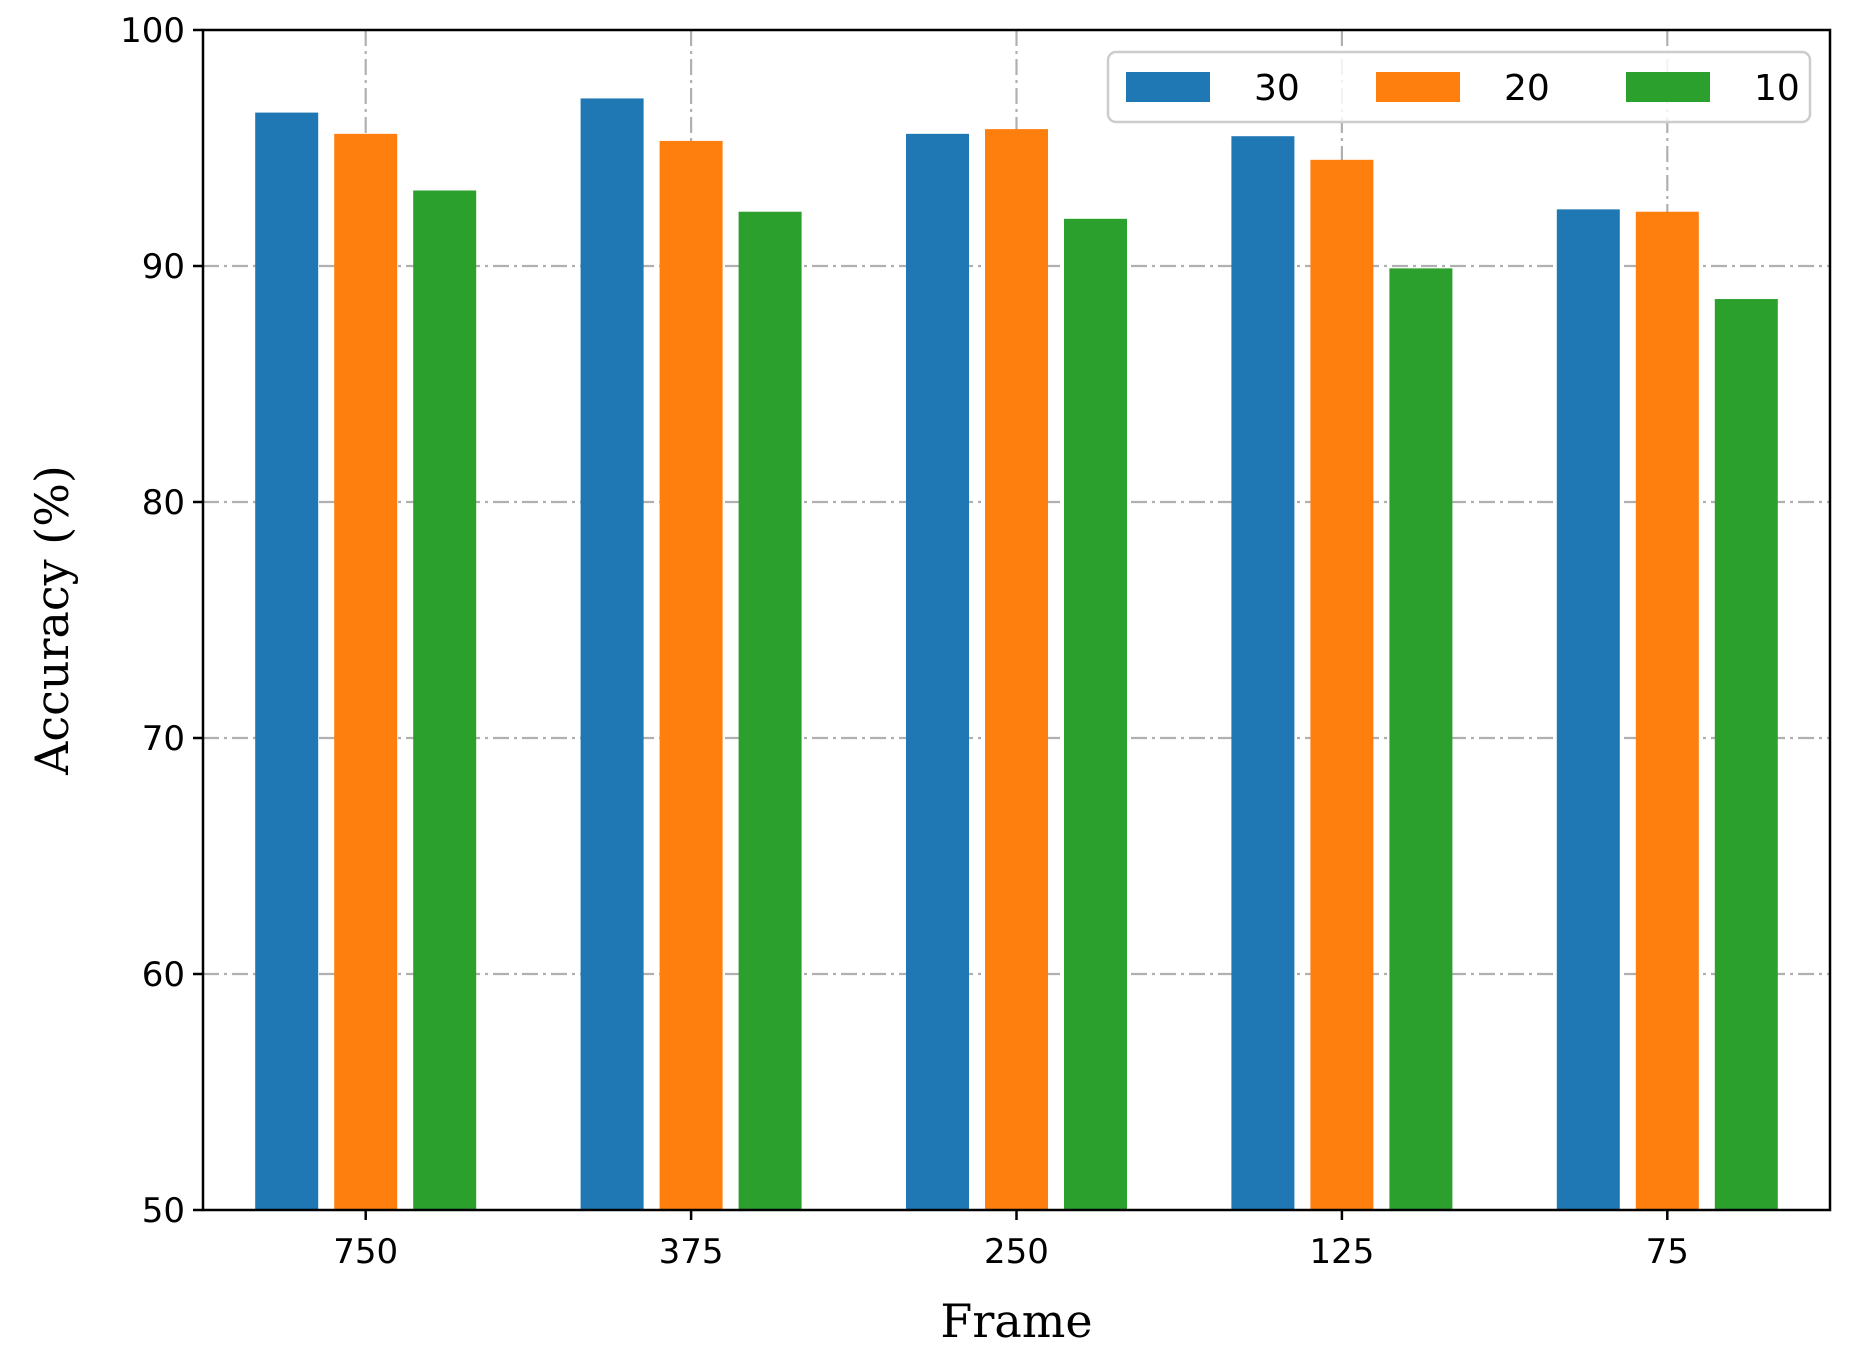 This screenshot has width=1850, height=1349. Describe the element at coordinates (1016, 1252) in the screenshot. I see `x-tick-label: 250` at that location.